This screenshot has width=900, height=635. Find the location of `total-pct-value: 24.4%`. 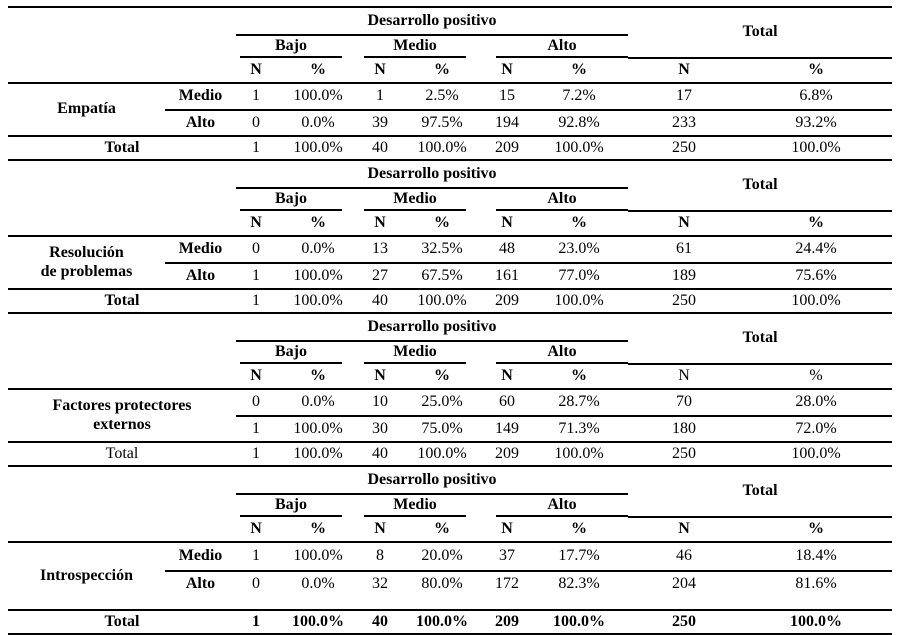

total-pct-value: 24.4% is located at coordinates (816, 250).